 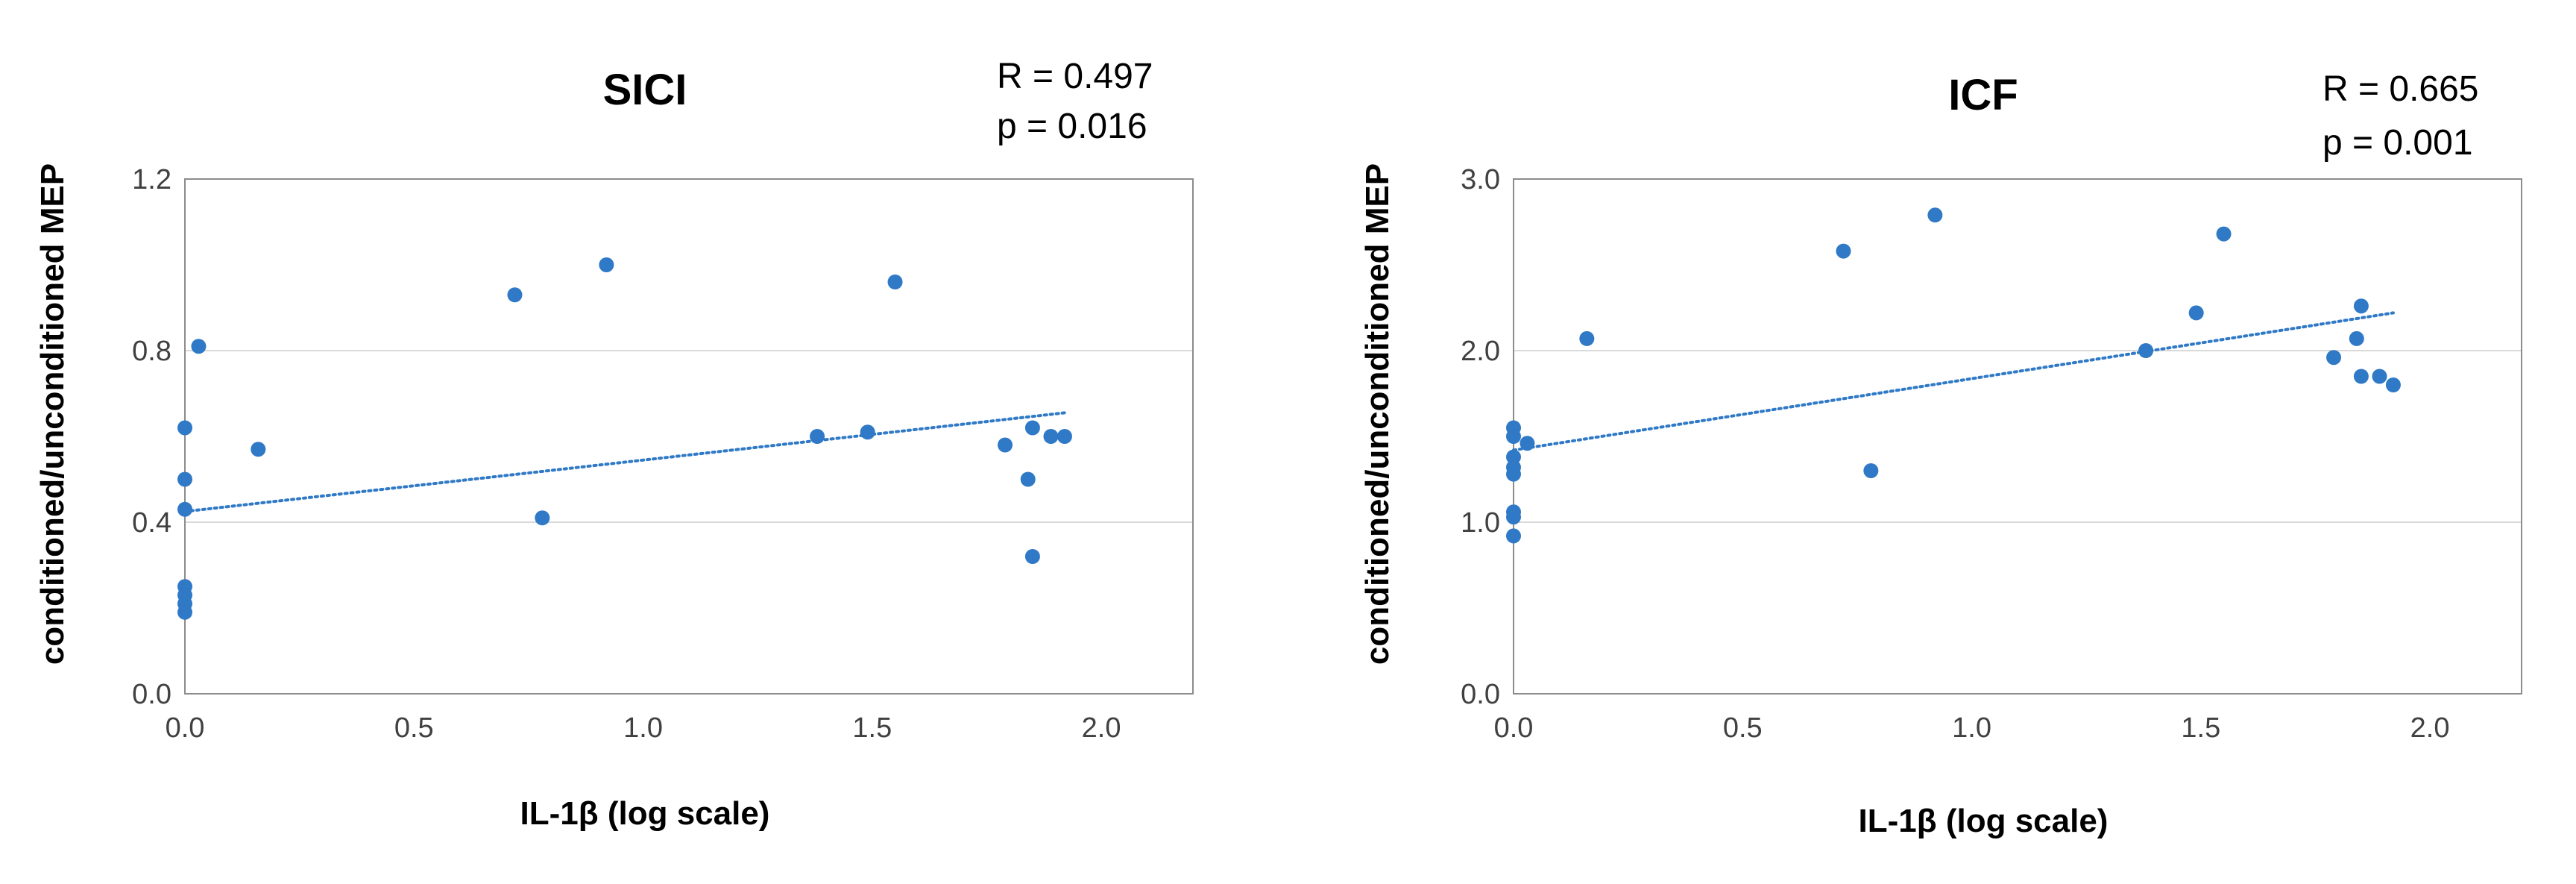 What do you see at coordinates (1983, 95) in the screenshot?
I see `chart-title: ICF` at bounding box center [1983, 95].